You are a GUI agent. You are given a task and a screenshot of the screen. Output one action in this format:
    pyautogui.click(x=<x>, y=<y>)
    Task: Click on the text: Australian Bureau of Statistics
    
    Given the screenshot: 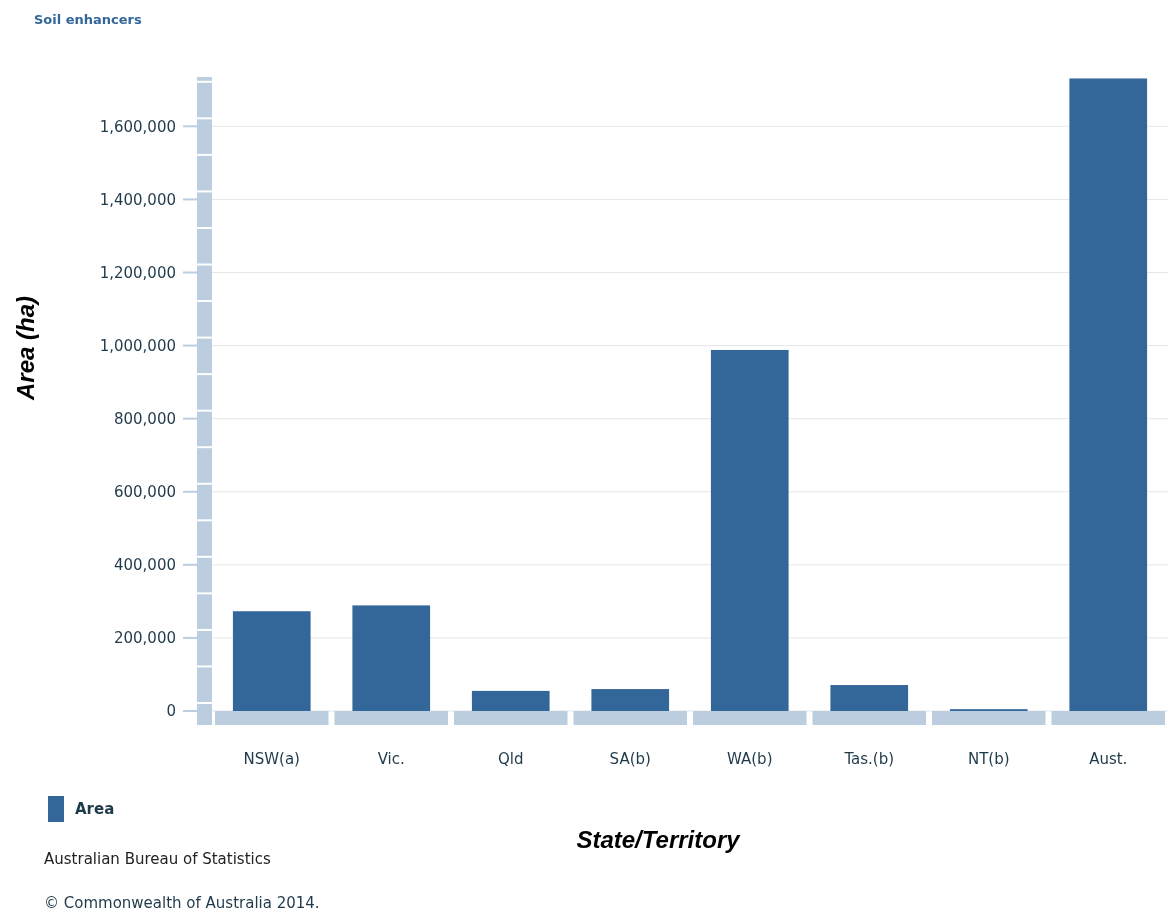 What is the action you would take?
    pyautogui.click(x=157, y=859)
    